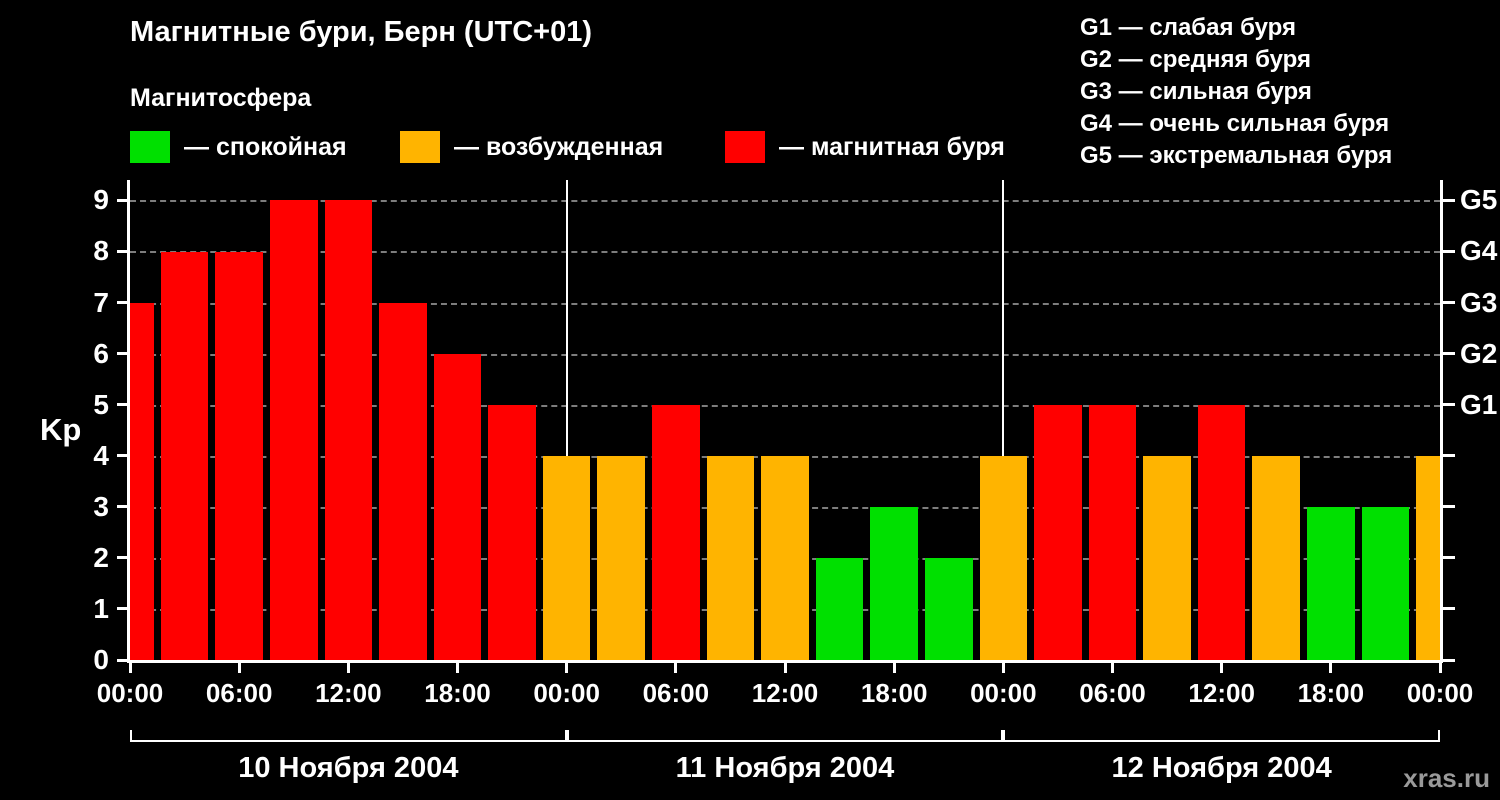 This screenshot has width=1500, height=800. What do you see at coordinates (1479, 404) in the screenshot?
I see `g-axis-label-g1: G1` at bounding box center [1479, 404].